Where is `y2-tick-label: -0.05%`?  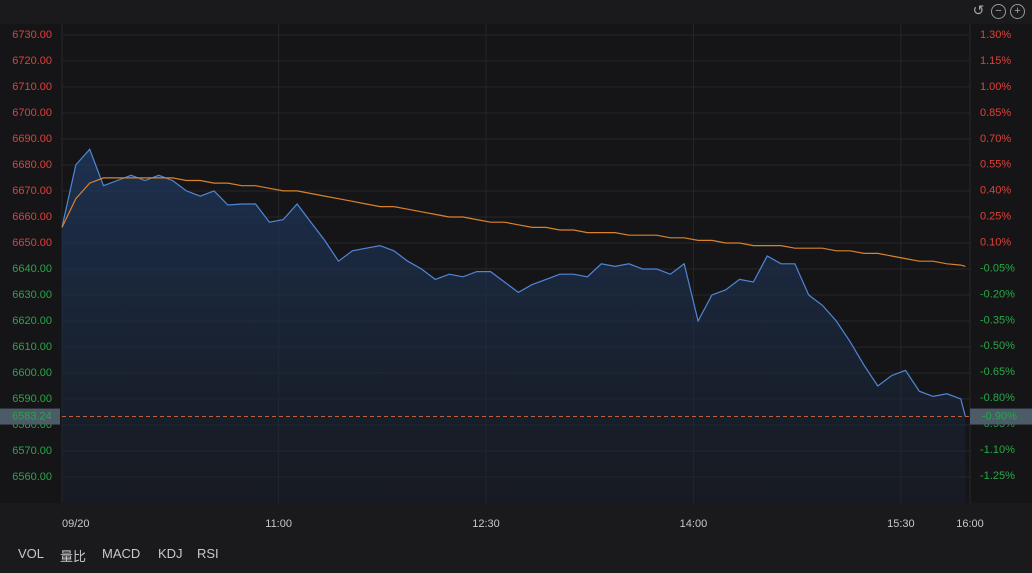
y2-tick-label: -0.05% is located at coordinates (997, 268).